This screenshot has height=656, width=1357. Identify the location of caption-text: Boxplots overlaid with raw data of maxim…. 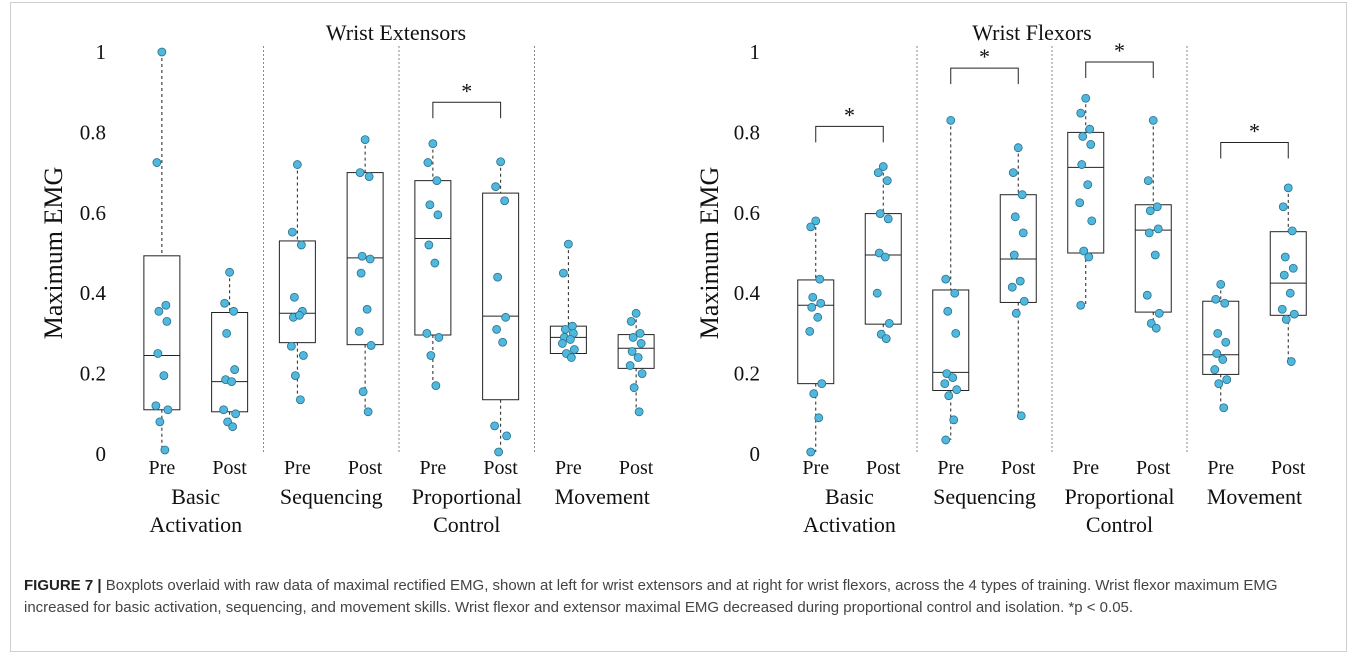
(651, 596).